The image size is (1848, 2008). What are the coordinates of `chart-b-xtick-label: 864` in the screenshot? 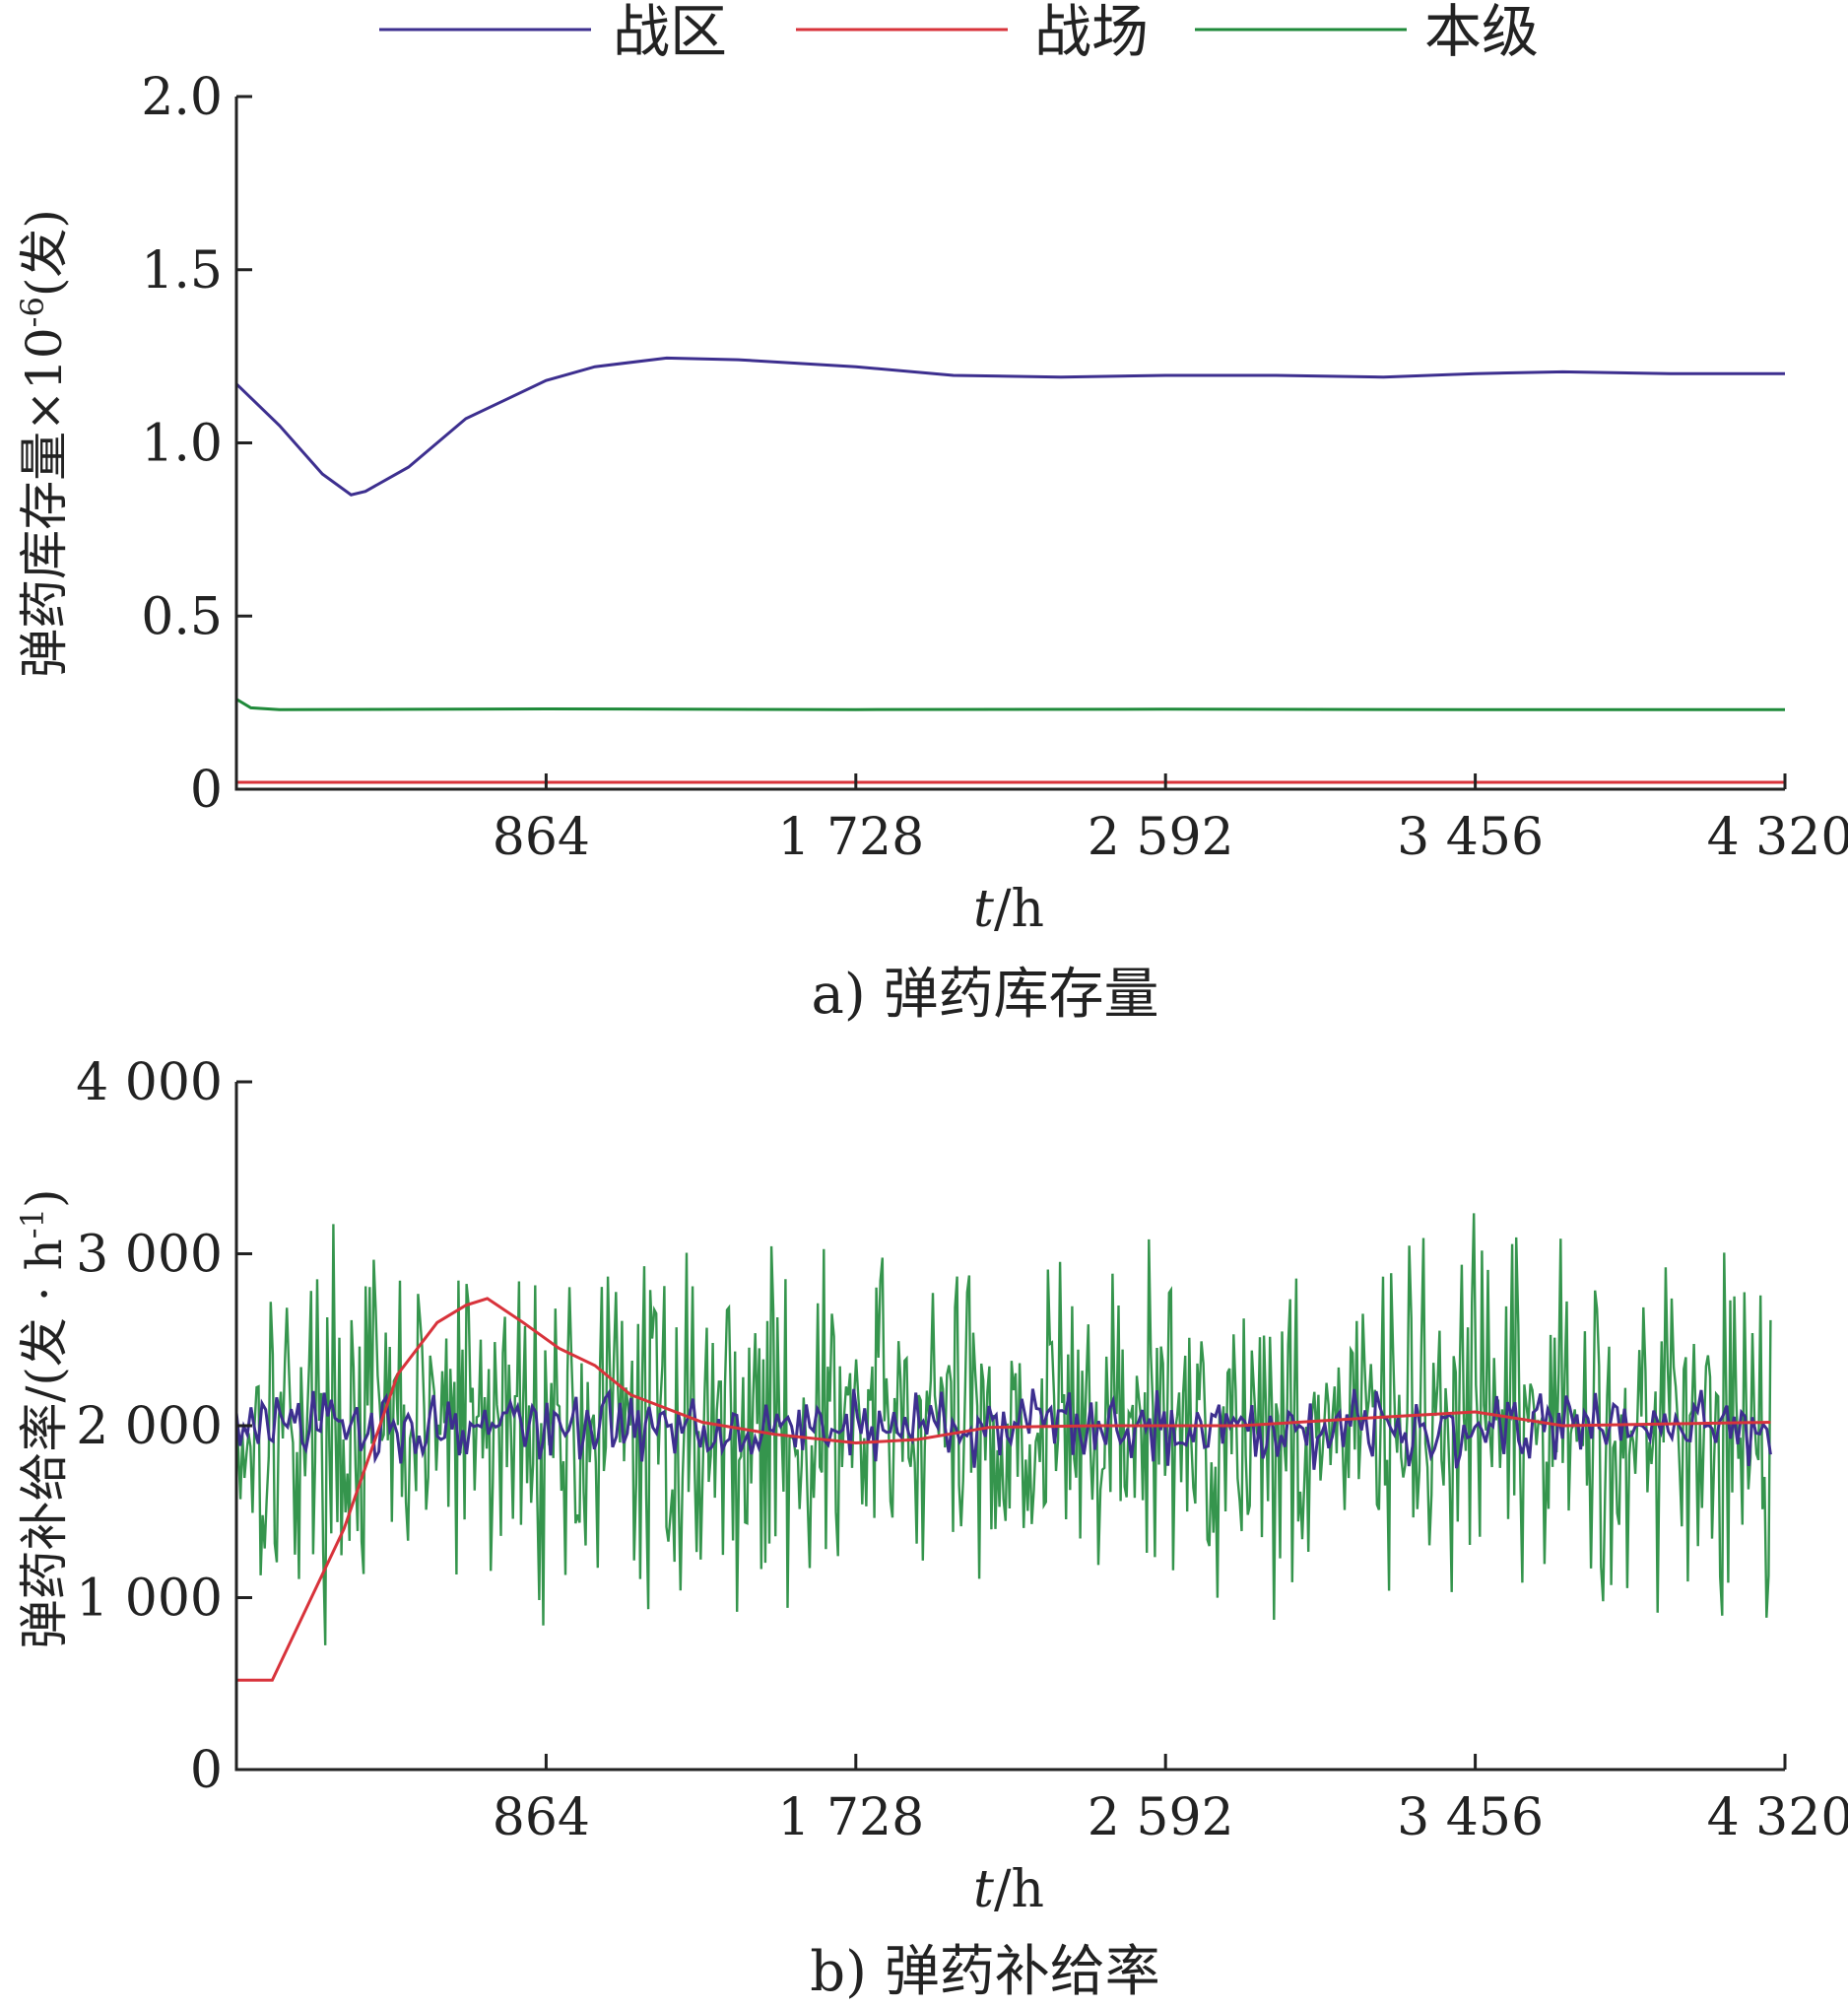 It's located at (541, 1817).